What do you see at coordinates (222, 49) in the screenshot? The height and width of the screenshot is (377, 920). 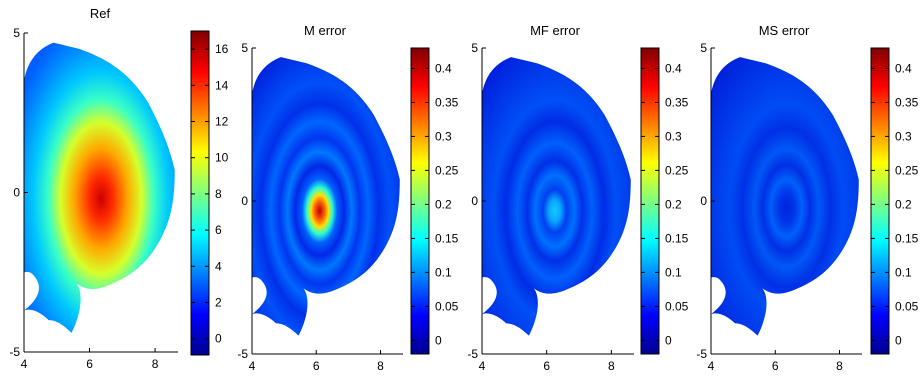 I see `colorbar-tick-label: 16` at bounding box center [222, 49].